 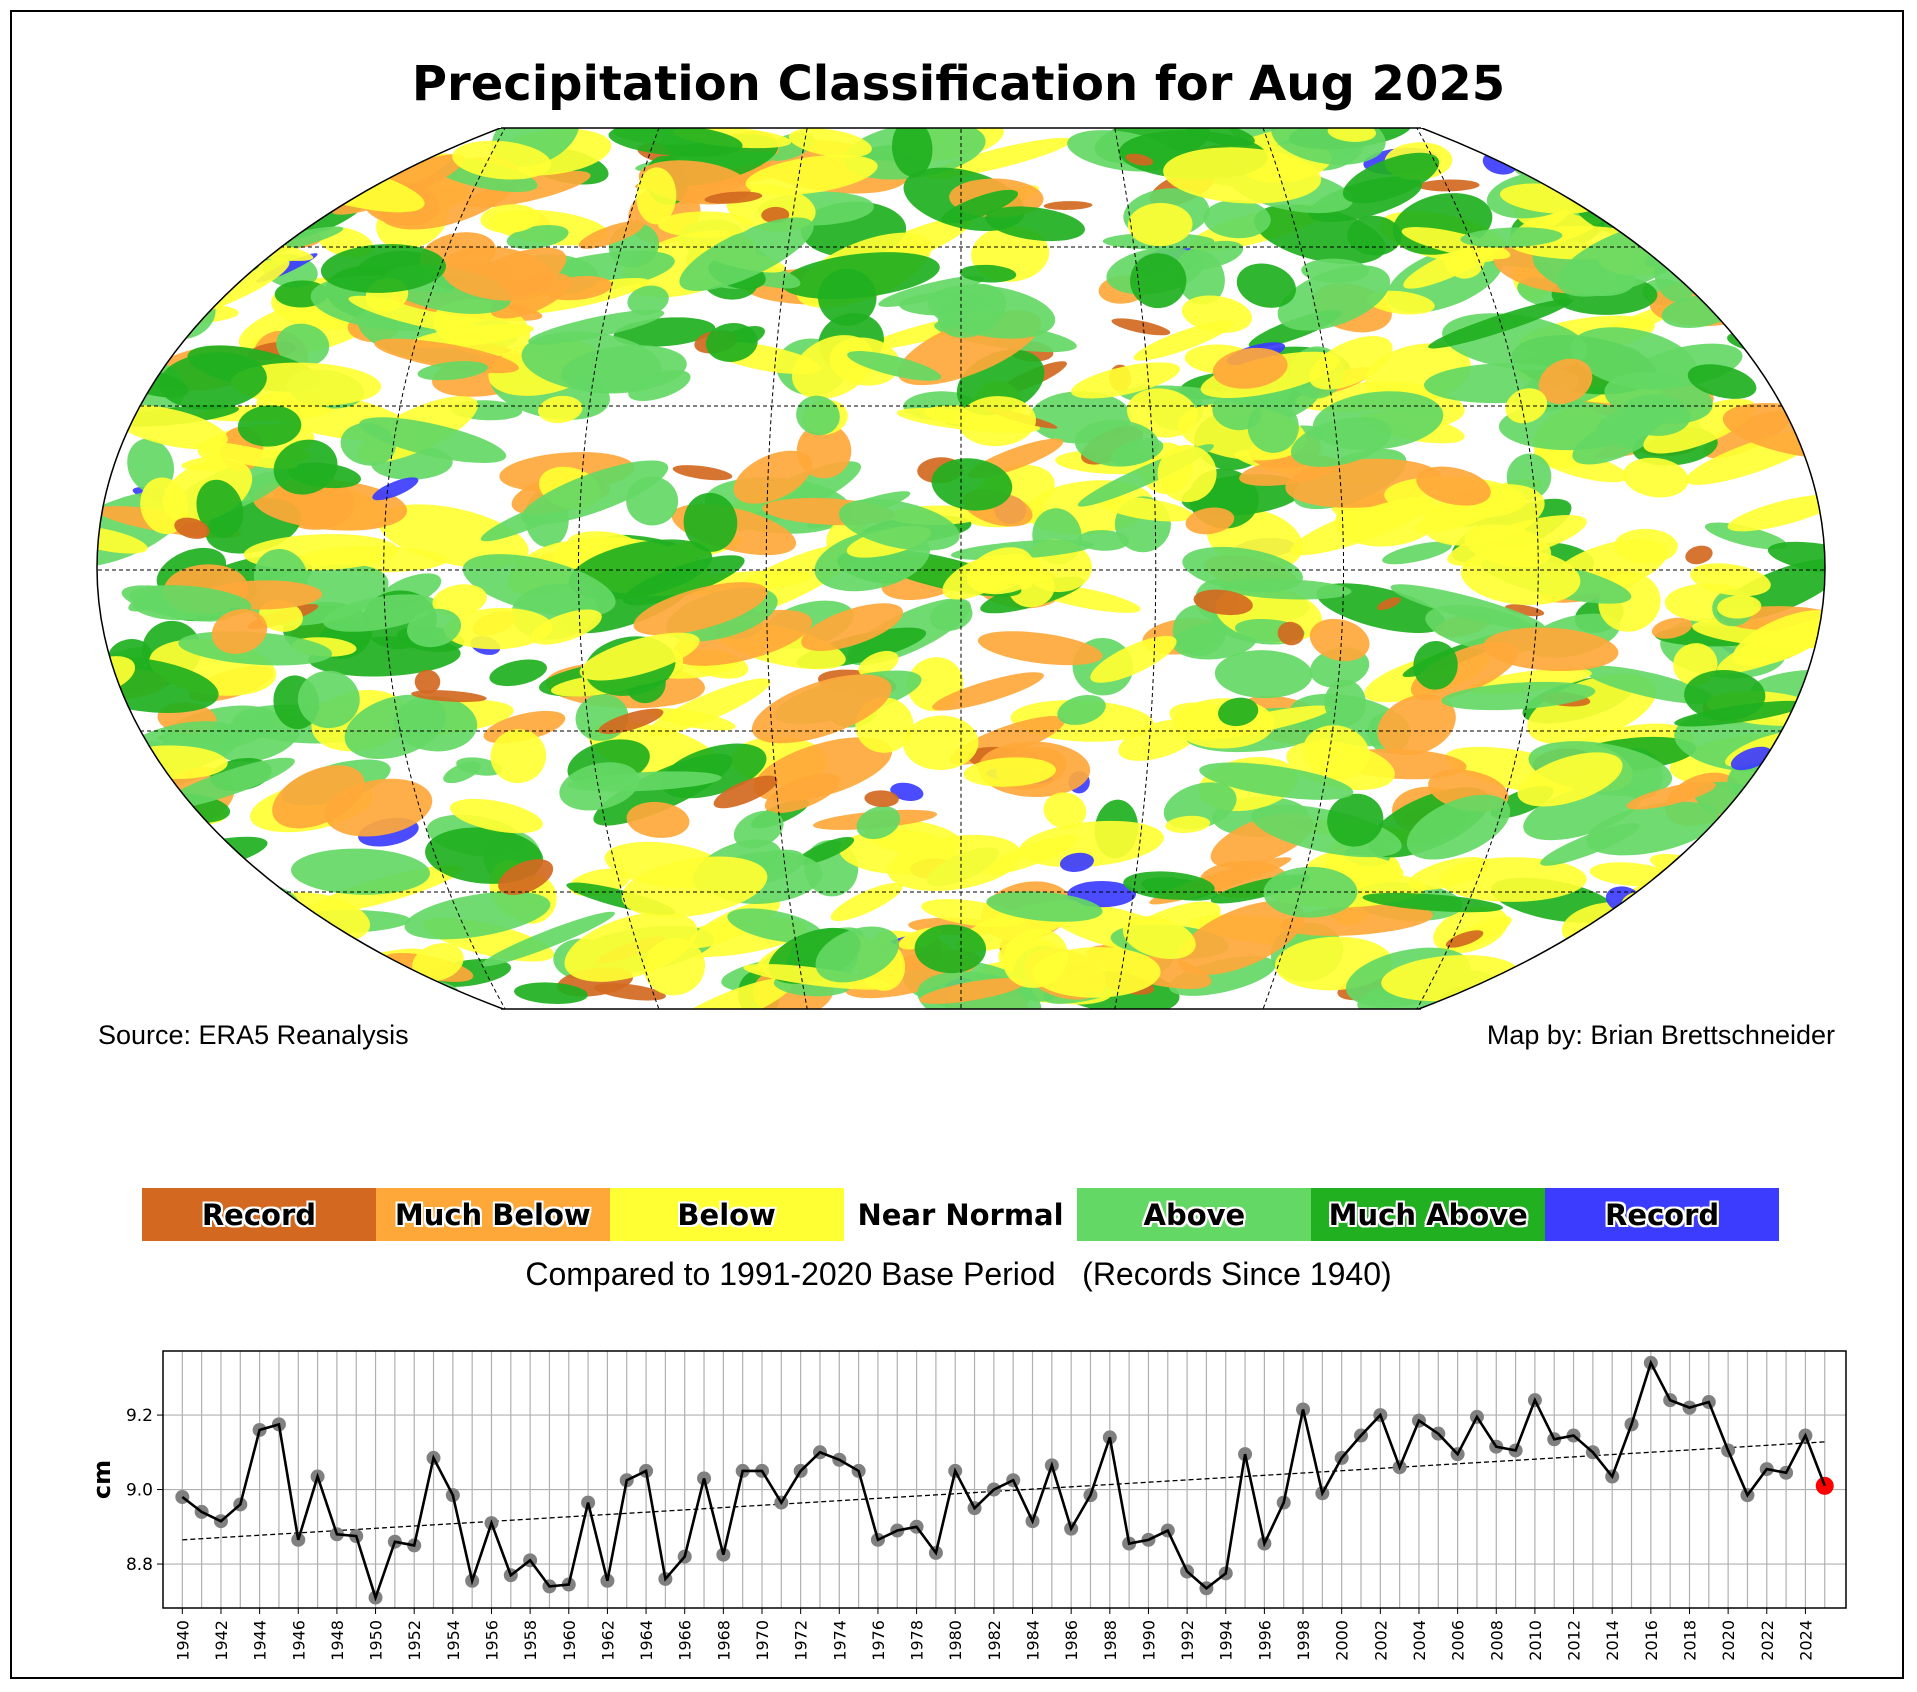 What do you see at coordinates (1194, 1214) in the screenshot?
I see `legend-above: Above` at bounding box center [1194, 1214].